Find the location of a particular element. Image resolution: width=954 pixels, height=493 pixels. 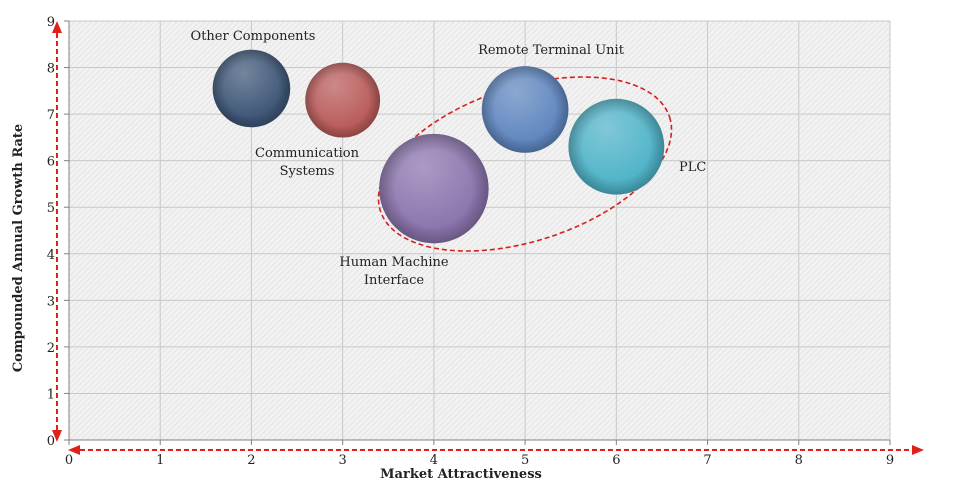

x-arrow-right-head is located at coordinates (918, 450).